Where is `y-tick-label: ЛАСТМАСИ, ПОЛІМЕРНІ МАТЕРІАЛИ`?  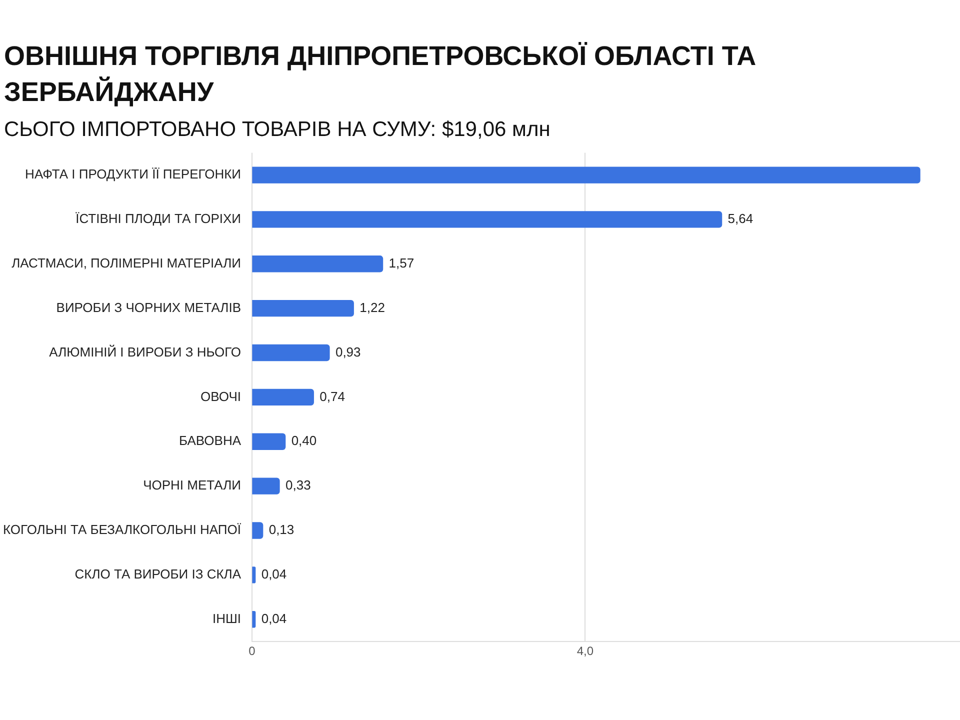
y-tick-label: ЛАСТМАСИ, ПОЛІМЕРНІ МАТЕРІАЛИ is located at coordinates (127, 262).